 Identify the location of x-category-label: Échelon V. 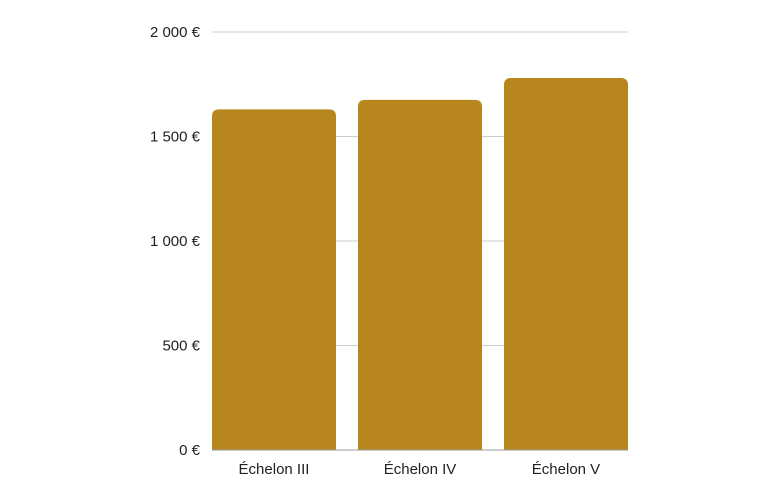
(566, 469).